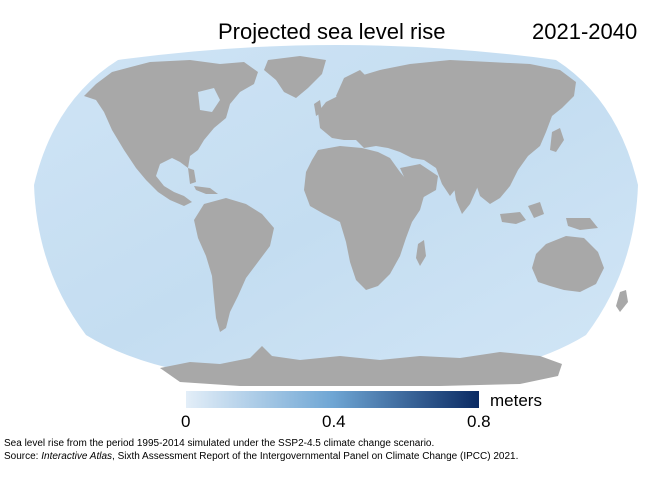 The height and width of the screenshot is (480, 672). What do you see at coordinates (334, 421) in the screenshot?
I see `legend-tick-mid: 0.4` at bounding box center [334, 421].